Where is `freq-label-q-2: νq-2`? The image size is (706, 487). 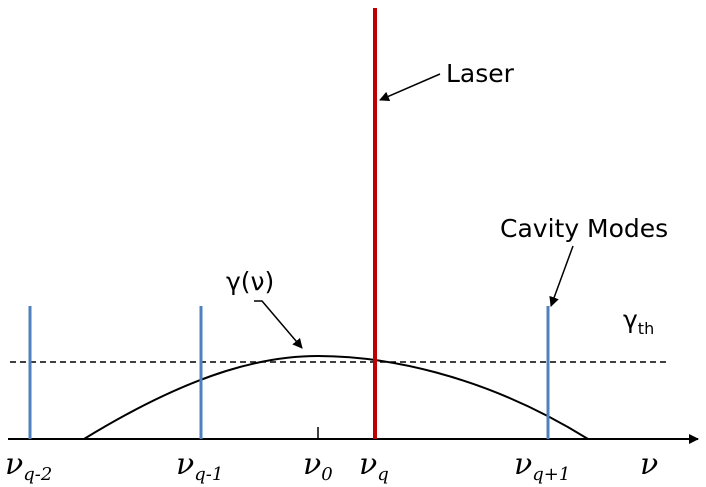 freq-label-q-2: νq-2 is located at coordinates (28, 466).